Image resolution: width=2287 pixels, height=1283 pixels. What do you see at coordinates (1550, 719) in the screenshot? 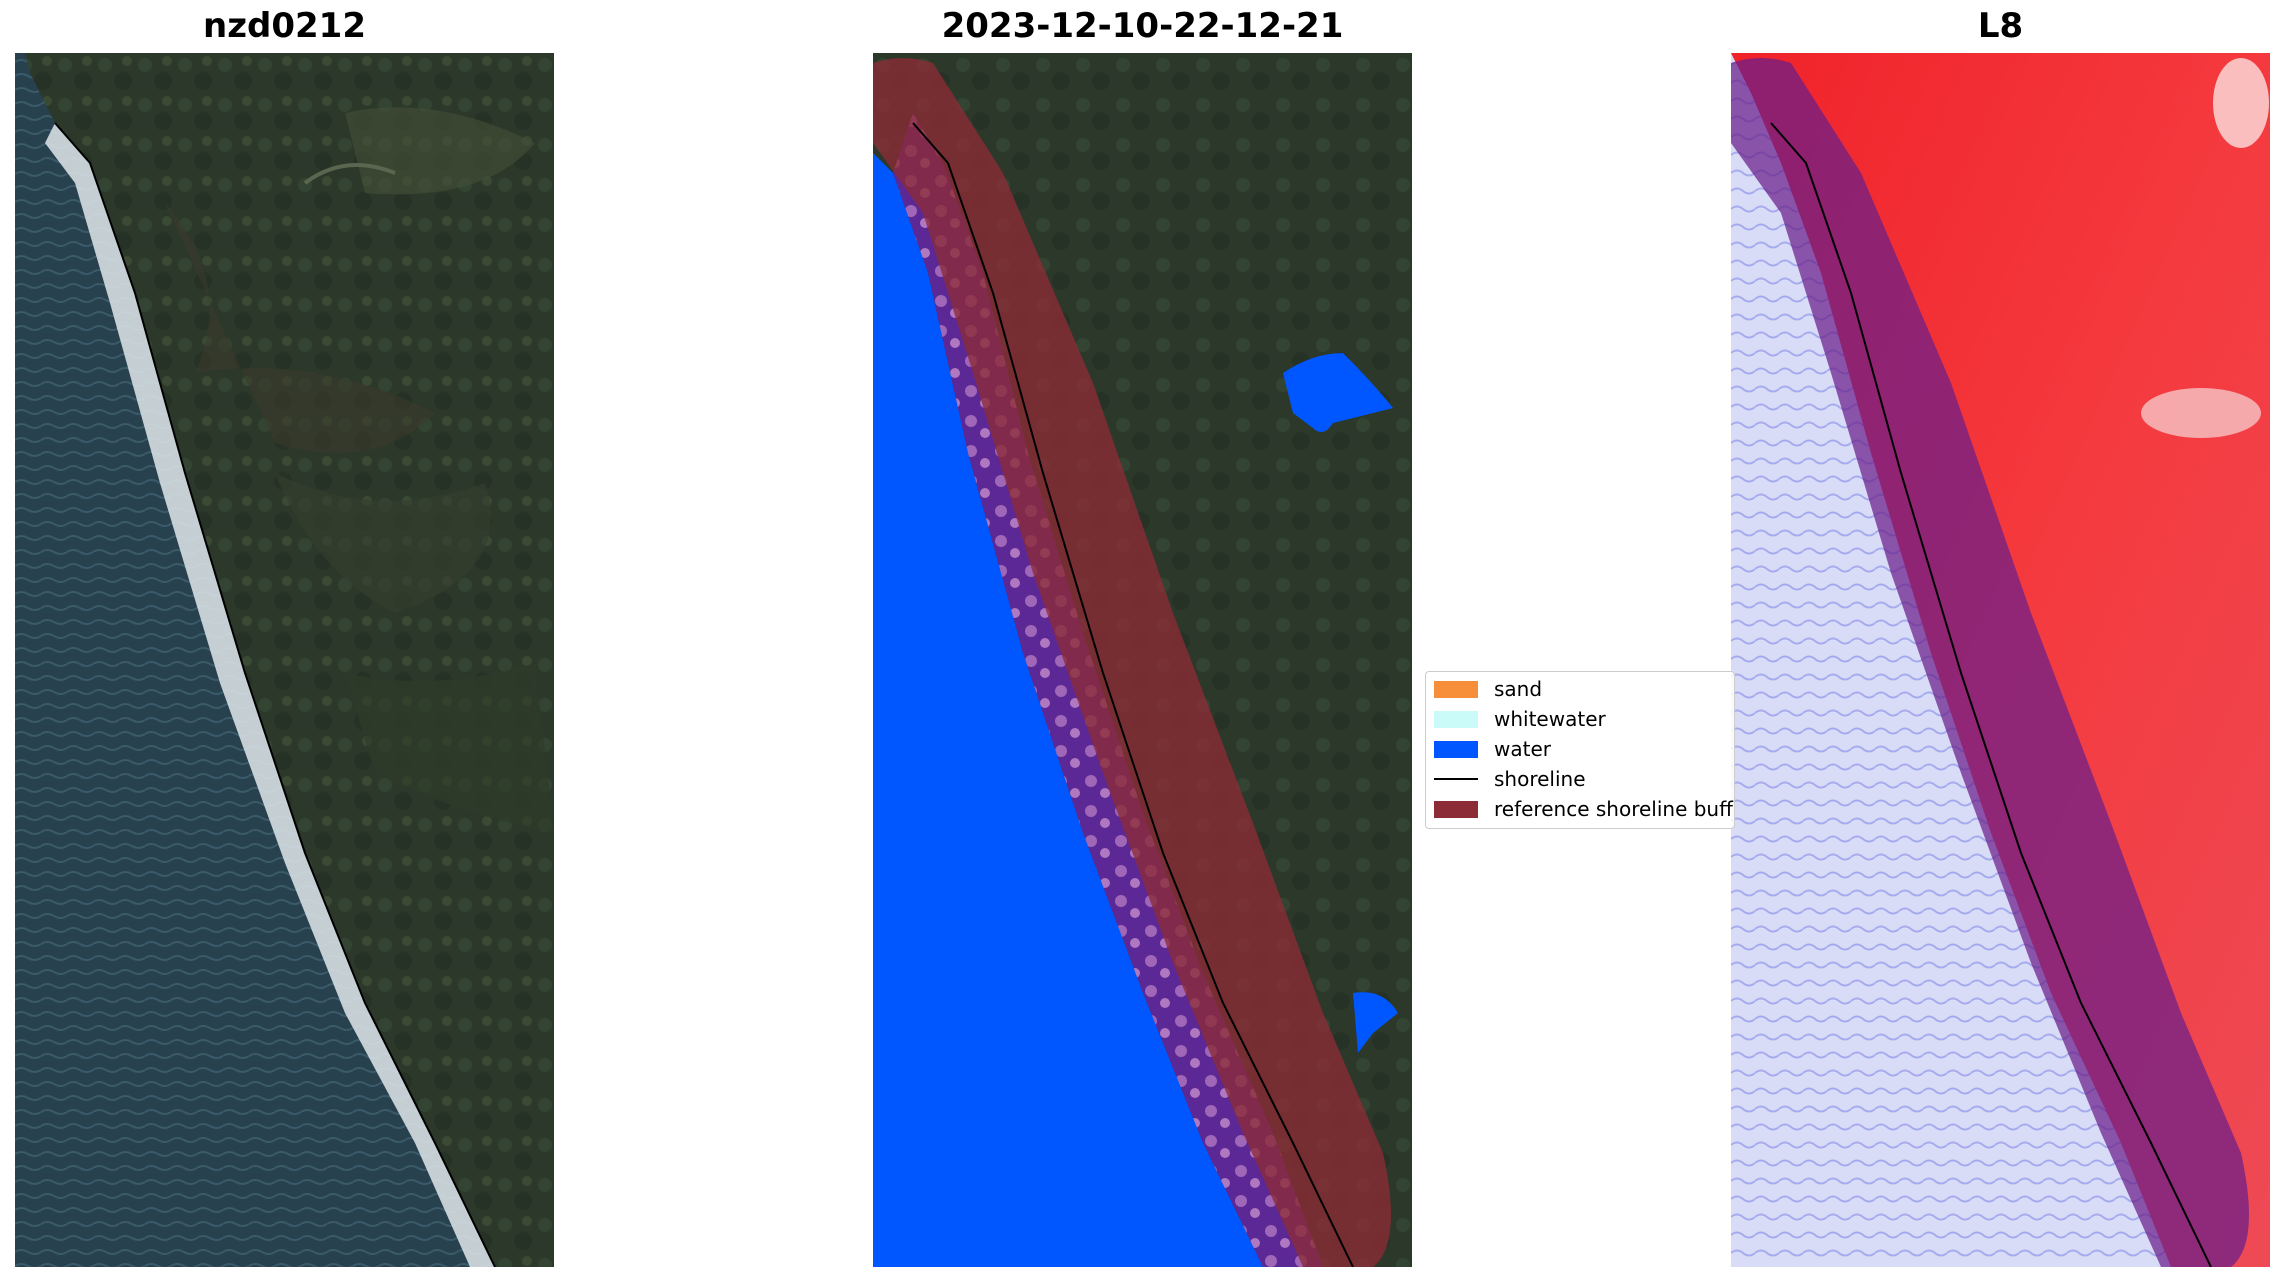
I see `legend-label-whitewater: whitewater` at bounding box center [1550, 719].